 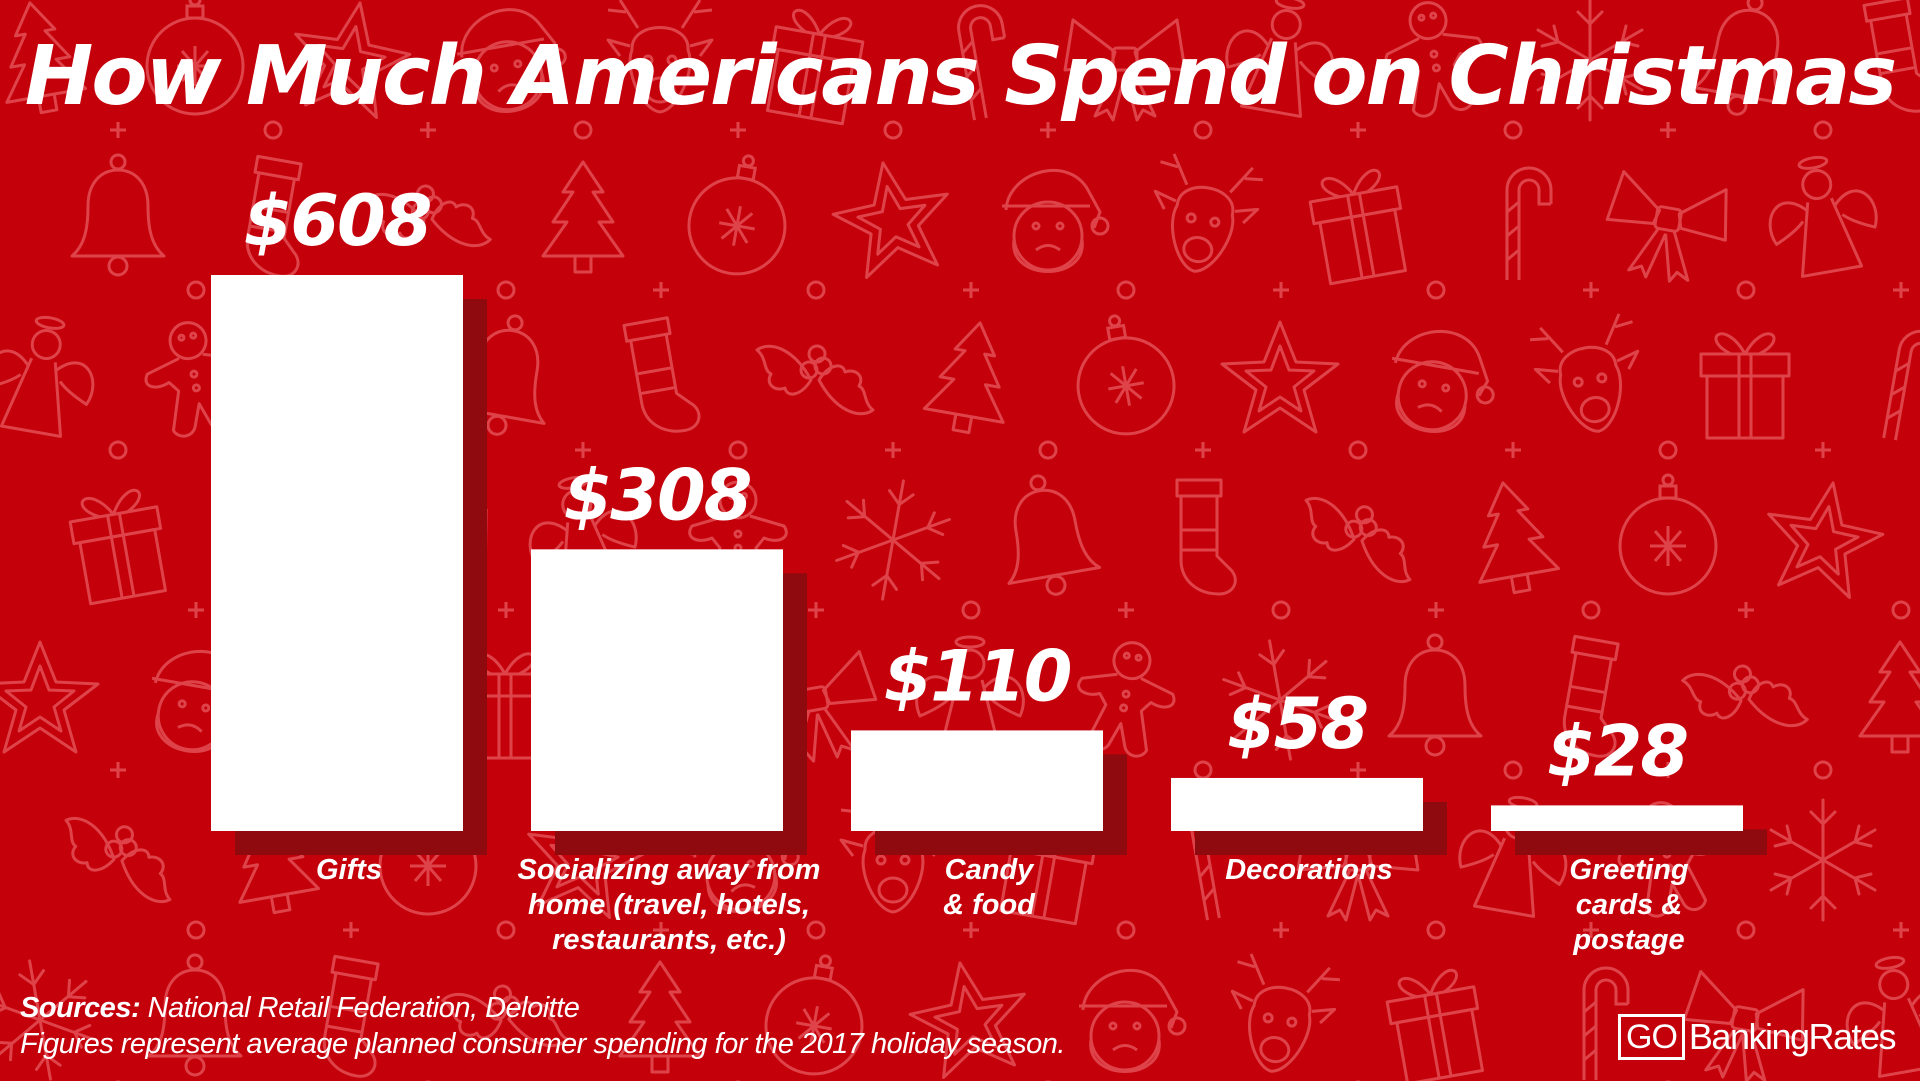 I want to click on category-label-line: Socializing away from, so click(x=669, y=870).